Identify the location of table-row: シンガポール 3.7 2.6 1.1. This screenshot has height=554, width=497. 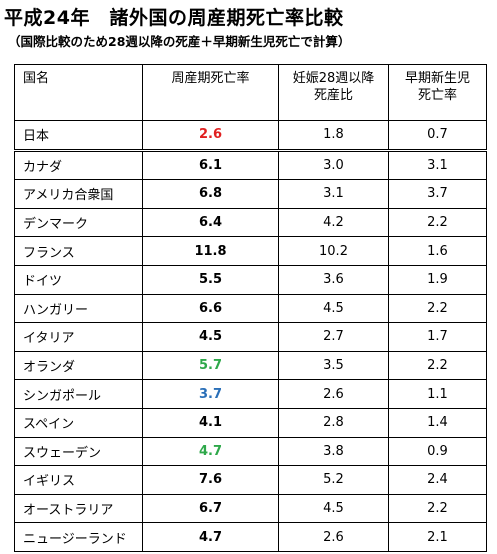
(250, 394).